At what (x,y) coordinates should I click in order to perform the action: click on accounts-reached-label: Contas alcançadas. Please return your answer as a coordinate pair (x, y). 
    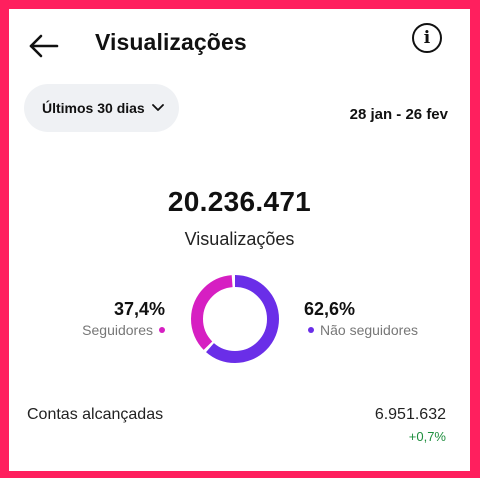
    Looking at the image, I should click on (95, 414).